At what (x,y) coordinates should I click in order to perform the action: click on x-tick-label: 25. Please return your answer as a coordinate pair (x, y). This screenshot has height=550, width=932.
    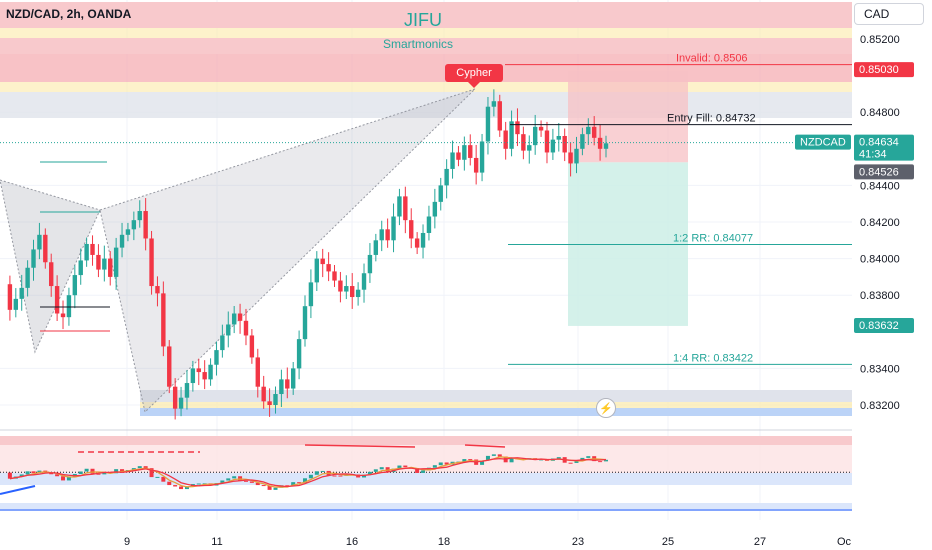
    Looking at the image, I should click on (668, 542).